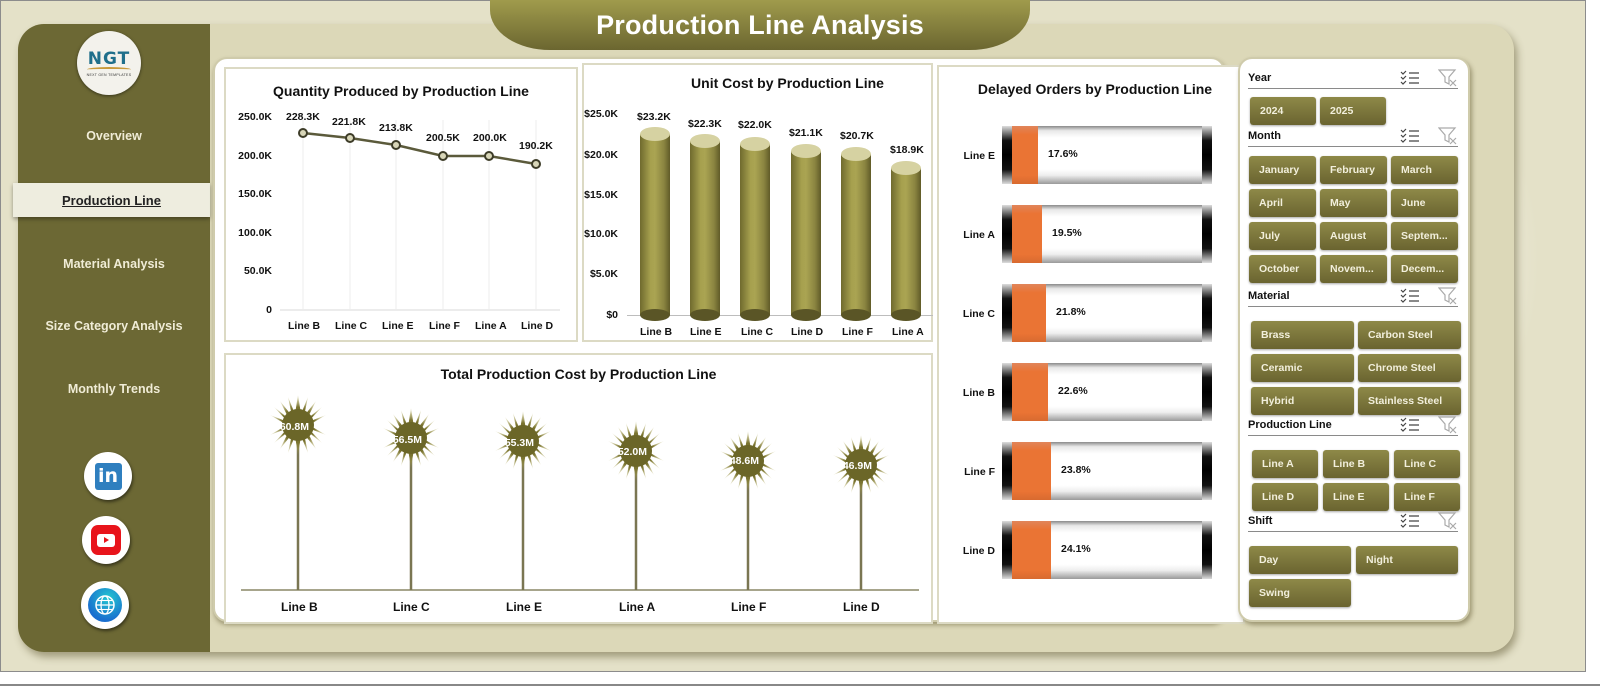 The width and height of the screenshot is (1600, 686). Describe the element at coordinates (1342, 111) in the screenshot. I see `option-label: 2025` at that location.